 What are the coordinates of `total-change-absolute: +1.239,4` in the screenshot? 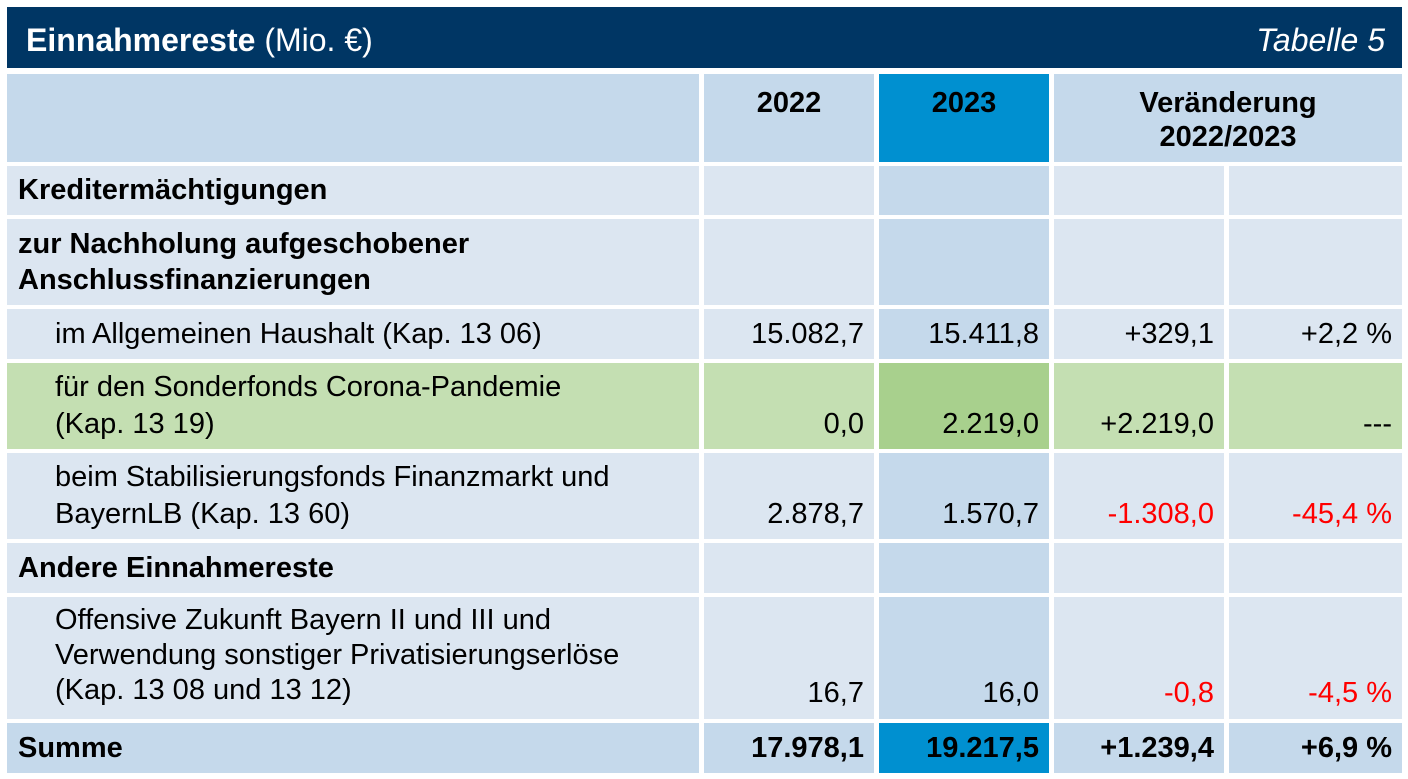 It's located at (1139, 748).